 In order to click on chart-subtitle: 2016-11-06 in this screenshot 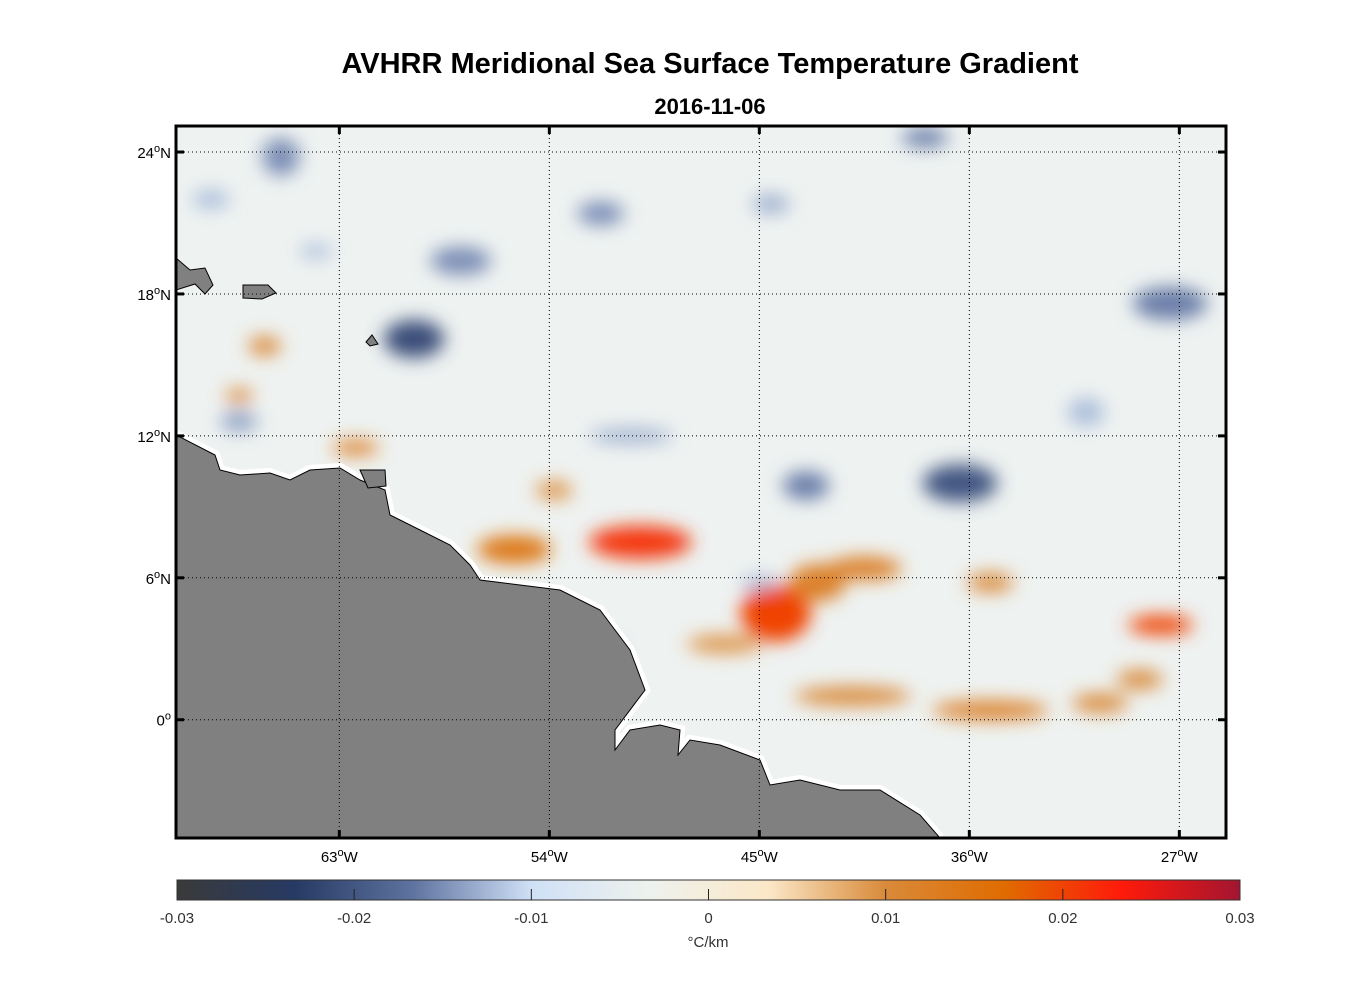, I will do `click(710, 106)`.